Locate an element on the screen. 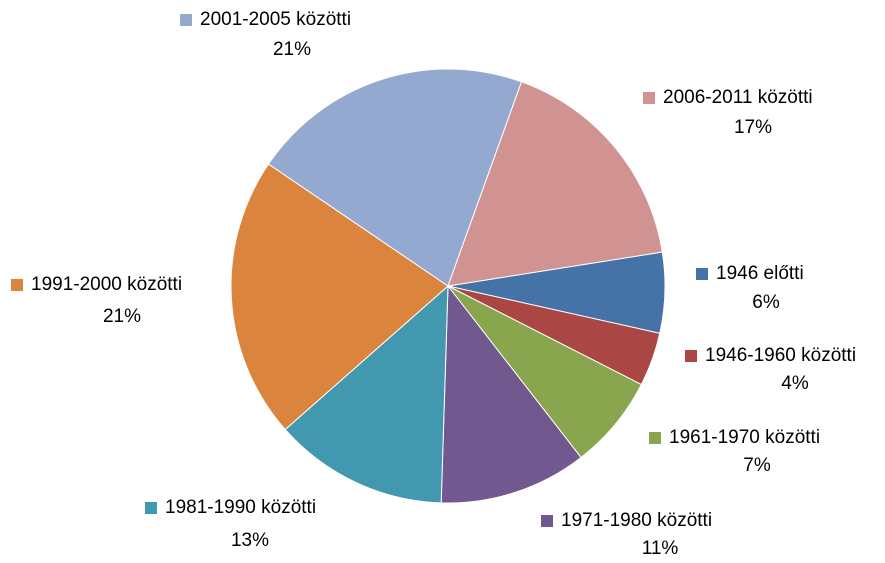 Image resolution: width=885 pixels, height=563 pixels. slice-value: 4% is located at coordinates (795, 383).